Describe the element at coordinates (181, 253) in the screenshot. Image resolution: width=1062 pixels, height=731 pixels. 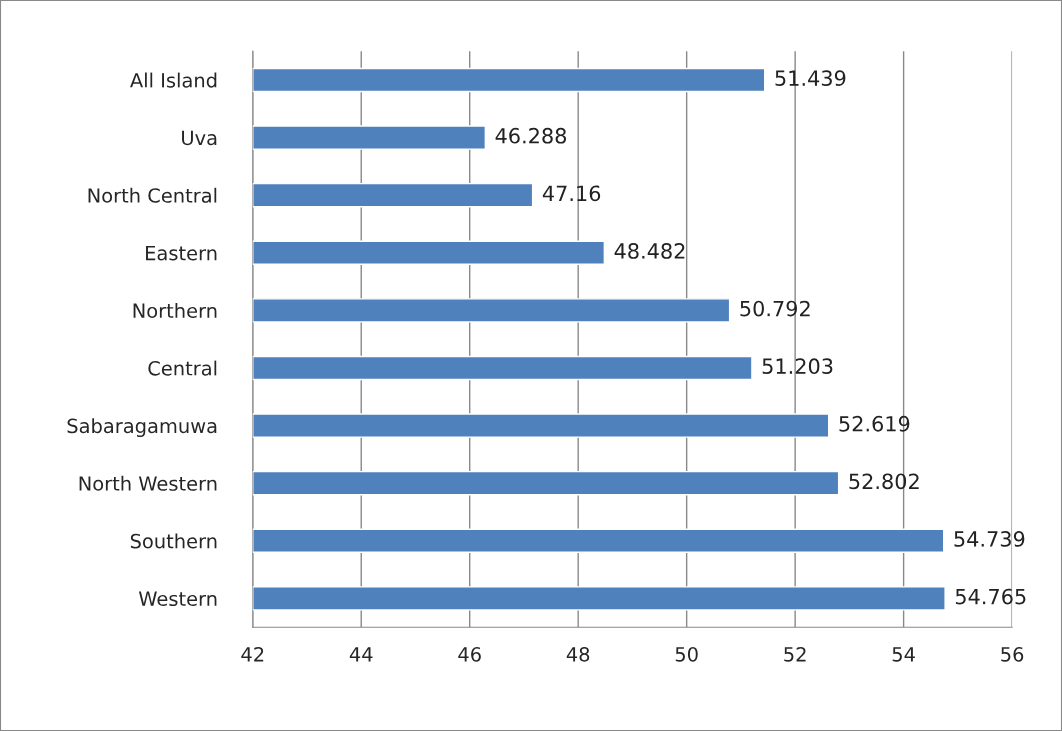
I see `y-tick-label: Eastern` at that location.